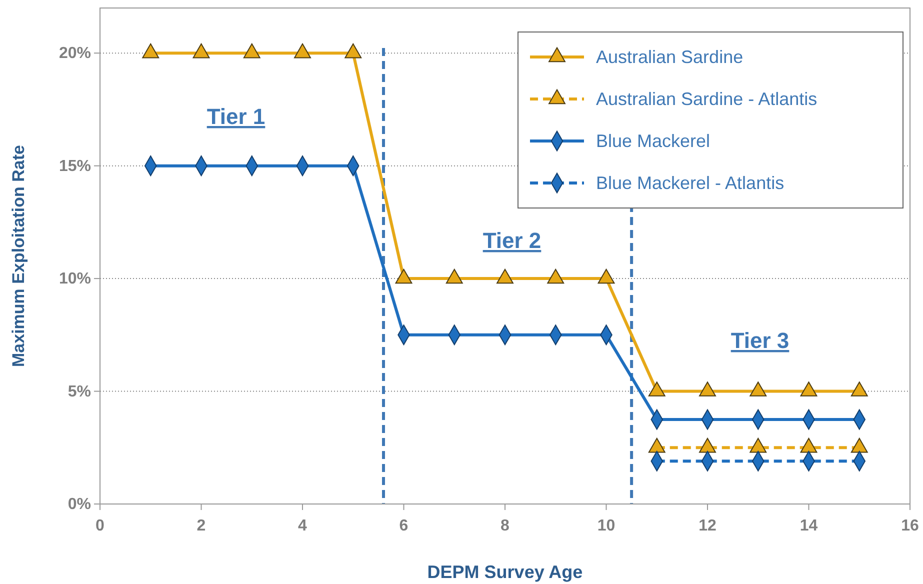 The height and width of the screenshot is (584, 923). I want to click on y-tick-label: 20%, so click(74, 53).